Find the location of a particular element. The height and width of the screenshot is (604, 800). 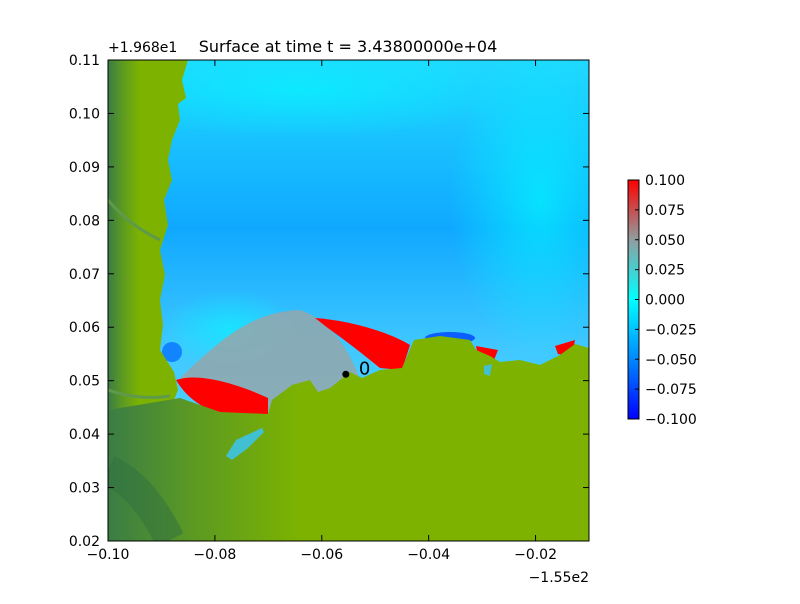

colorbar-tick-label: −0.075 is located at coordinates (671, 390).